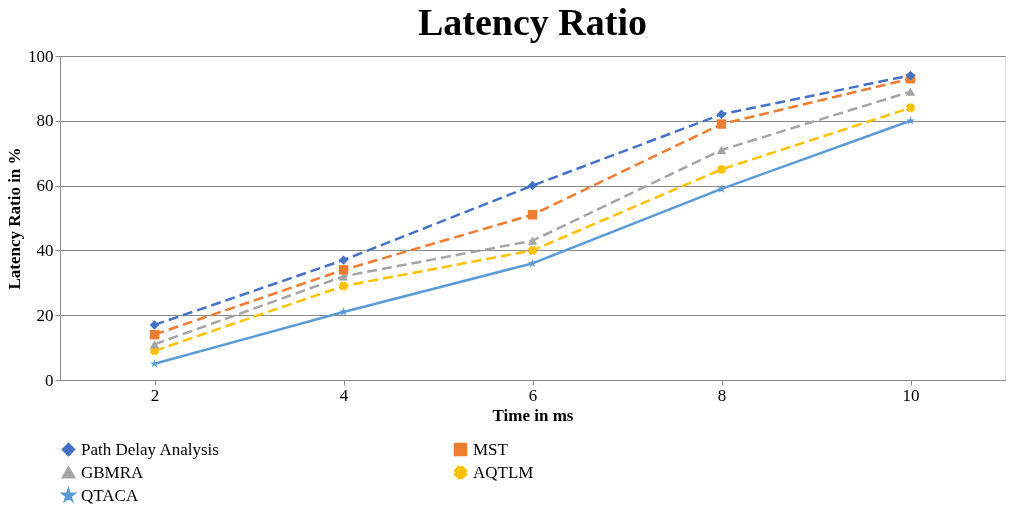 The height and width of the screenshot is (529, 1031). I want to click on x-tick-label: 6, so click(533, 395).